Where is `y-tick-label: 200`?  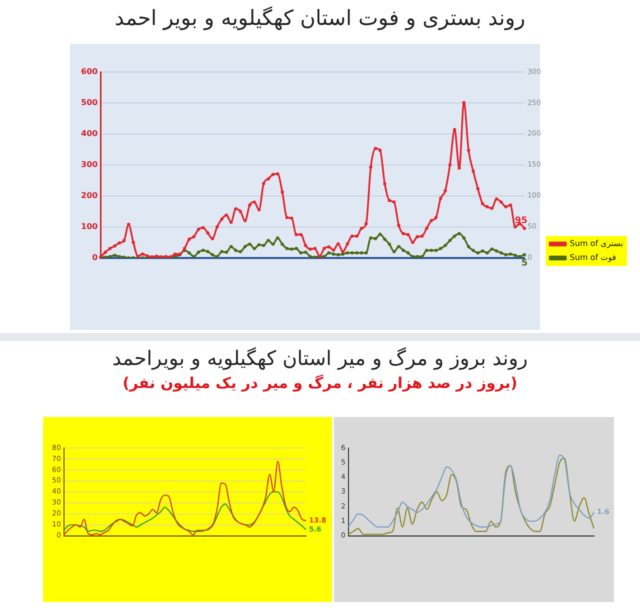 y-tick-label: 200 is located at coordinates (89, 195).